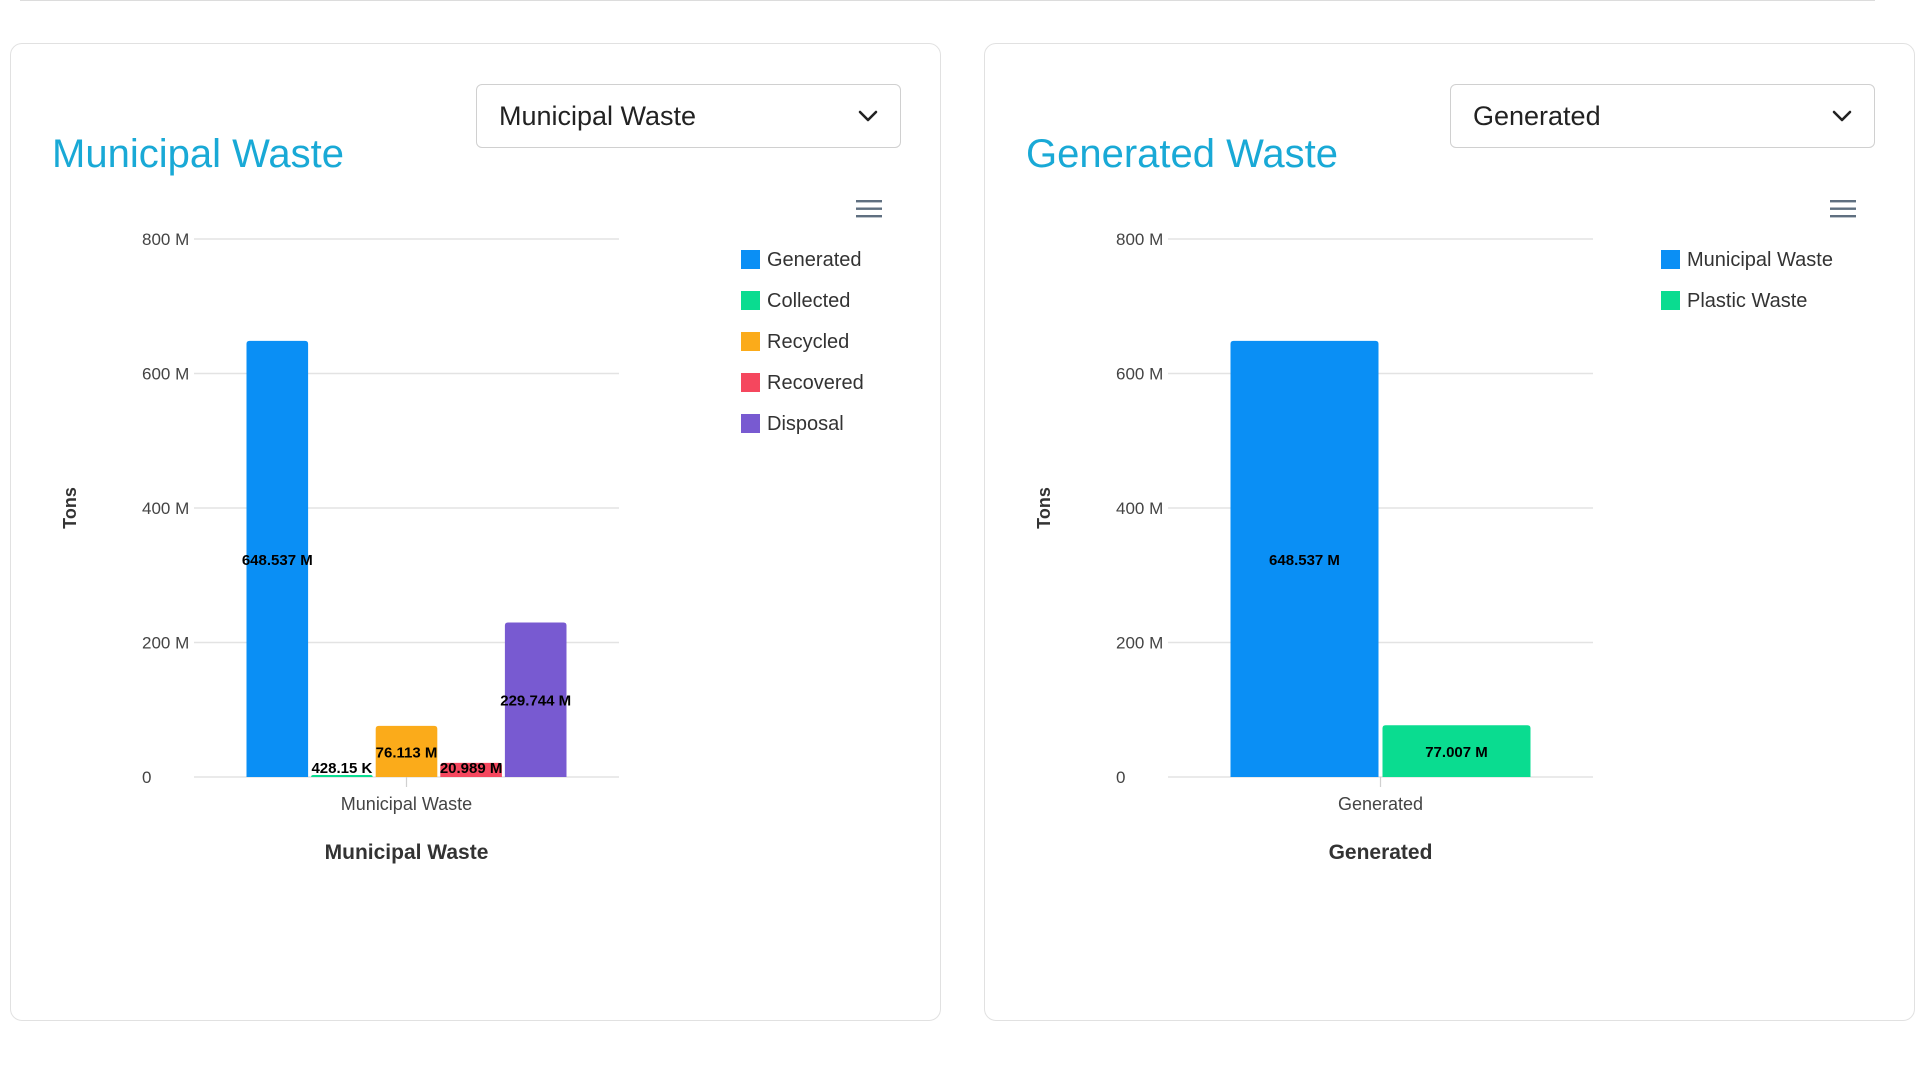 This screenshot has height=1080, width=1920. I want to click on bar-plastic-waste, so click(1456, 751).